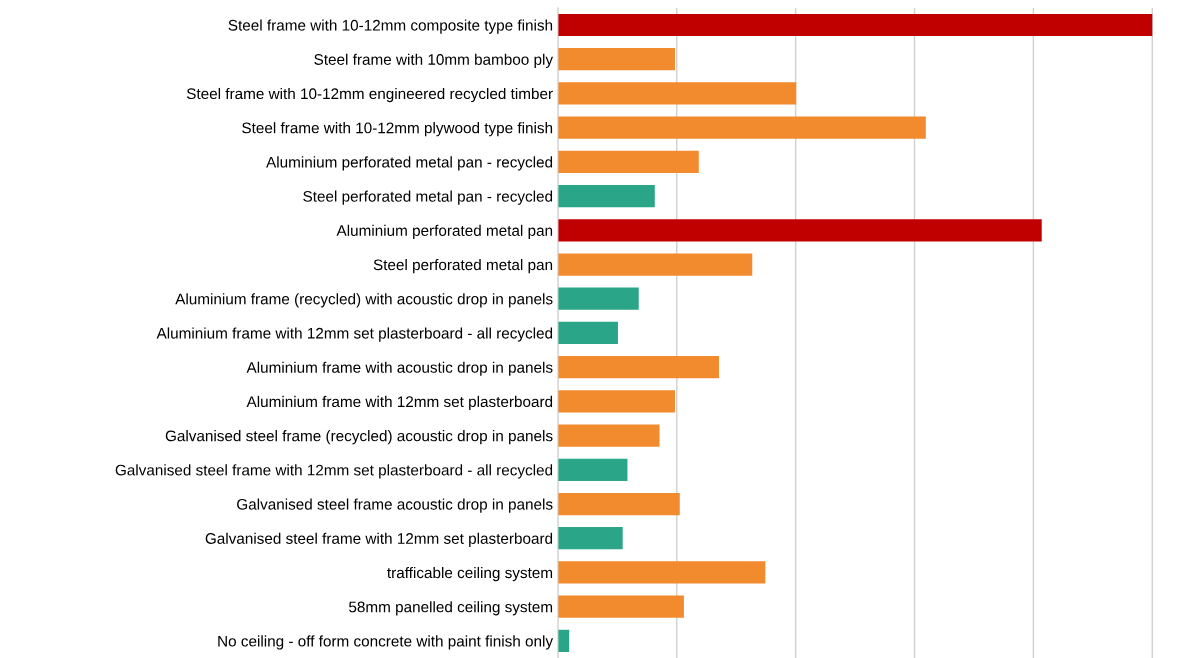  I want to click on y-tick-label: Aluminium perforated metal pan - recycled, so click(409, 163).